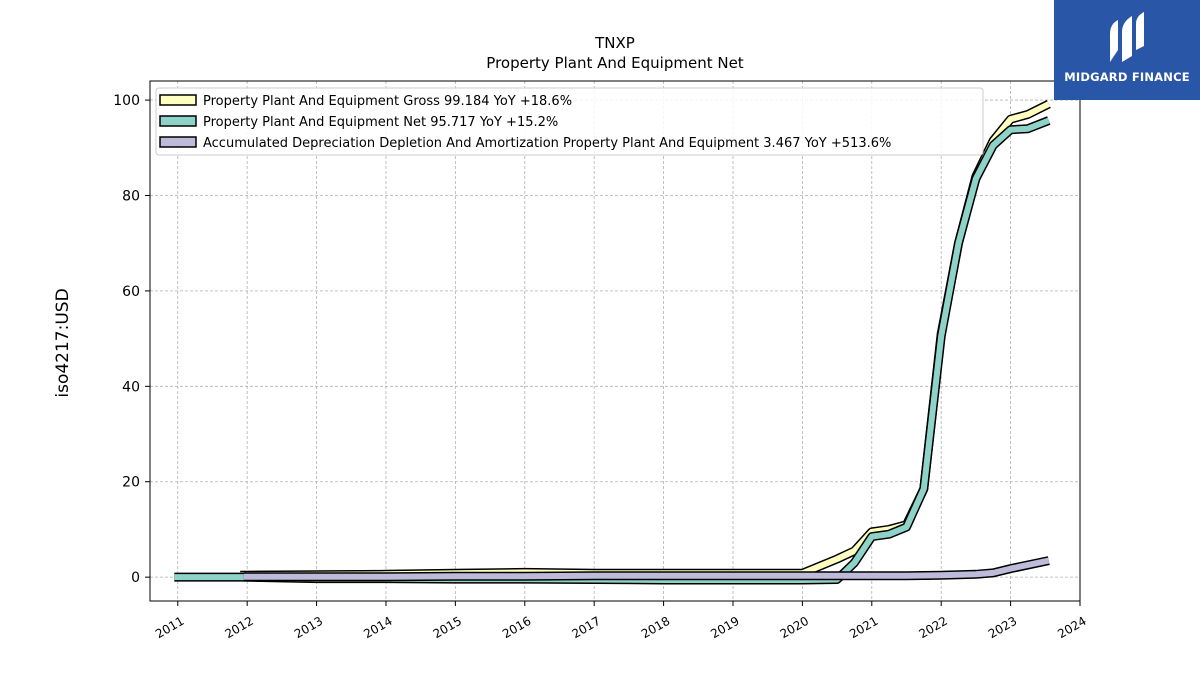 The image size is (1200, 675). Describe the element at coordinates (863, 627) in the screenshot. I see `x-tick-label: 2021` at that location.